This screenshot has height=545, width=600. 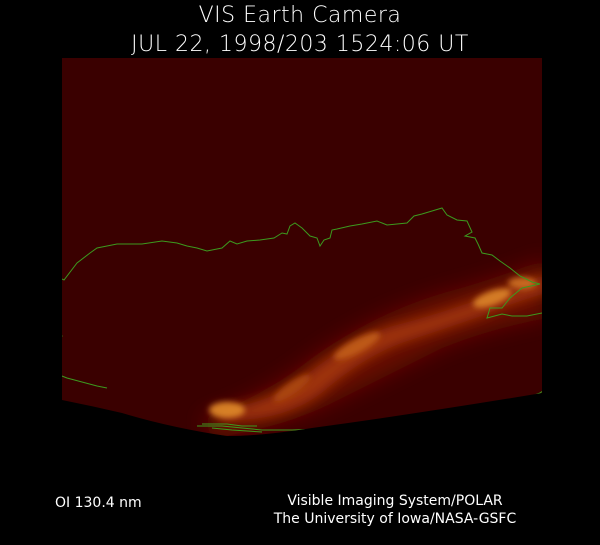 What do you see at coordinates (98, 503) in the screenshot?
I see `wavelength-label: OI 130.4 nm` at bounding box center [98, 503].